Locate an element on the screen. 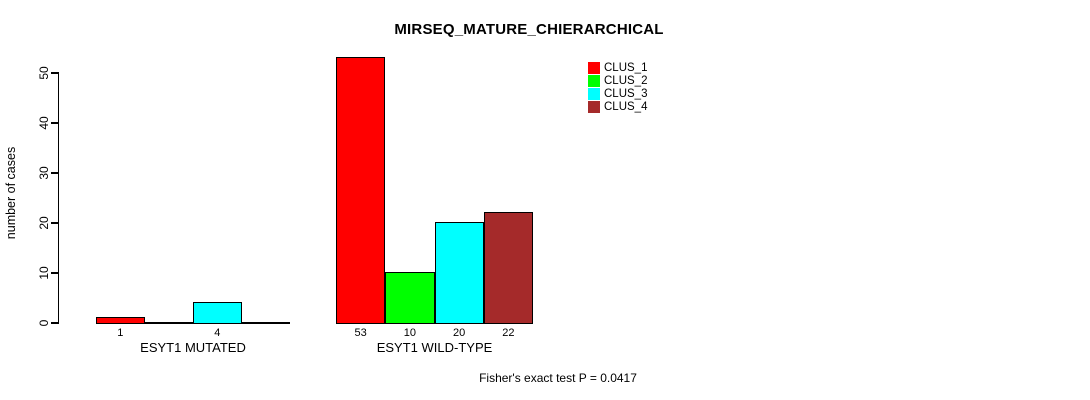  bar-value-label: 4 is located at coordinates (217, 333).